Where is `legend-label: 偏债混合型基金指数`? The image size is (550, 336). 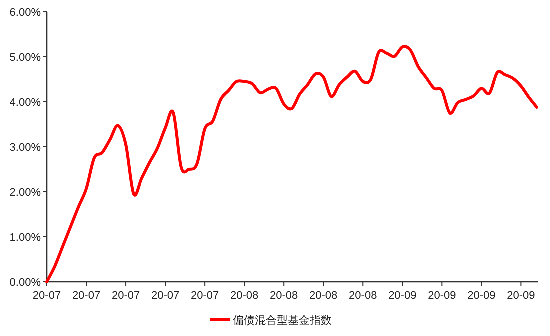
legend-label: 偏债混合型基金指数 is located at coordinates (282, 320).